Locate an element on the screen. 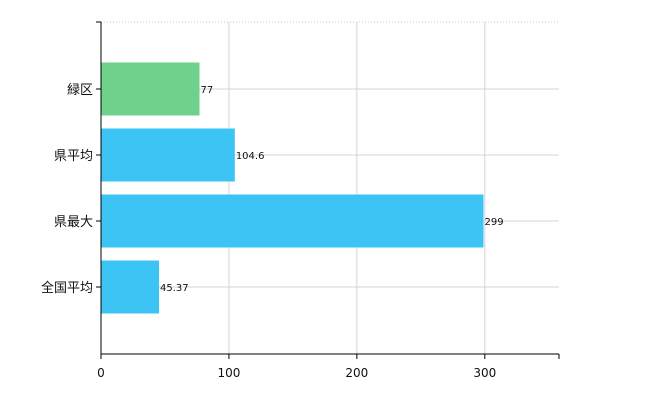  bar-value-label: 45.37 is located at coordinates (174, 288).